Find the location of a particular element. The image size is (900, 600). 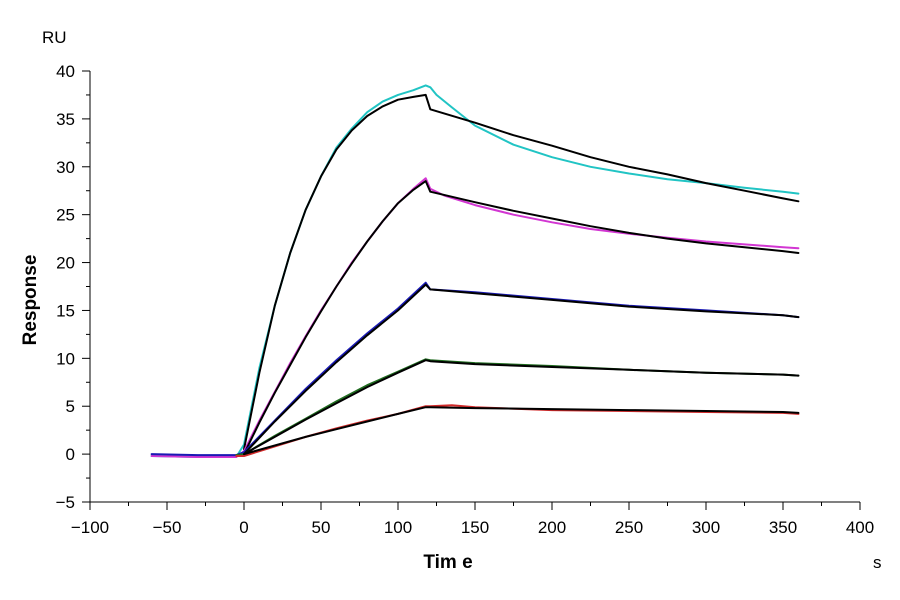

y-tick-label: 25 is located at coordinates (65, 215).